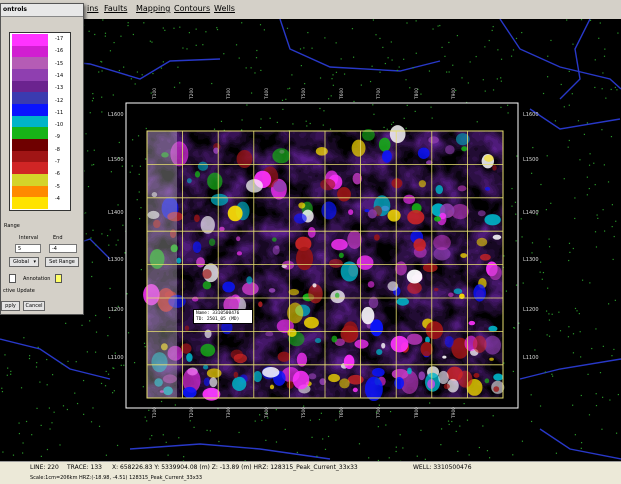 The image size is (621, 484). Describe the element at coordinates (59, 39) in the screenshot. I see `color-scale-tick: -17` at that location.